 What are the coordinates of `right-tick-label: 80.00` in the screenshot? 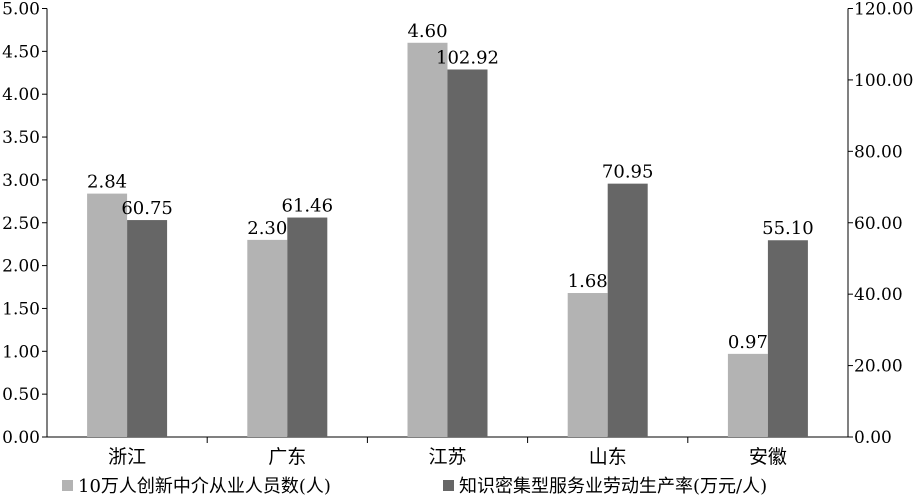 It's located at (878, 152).